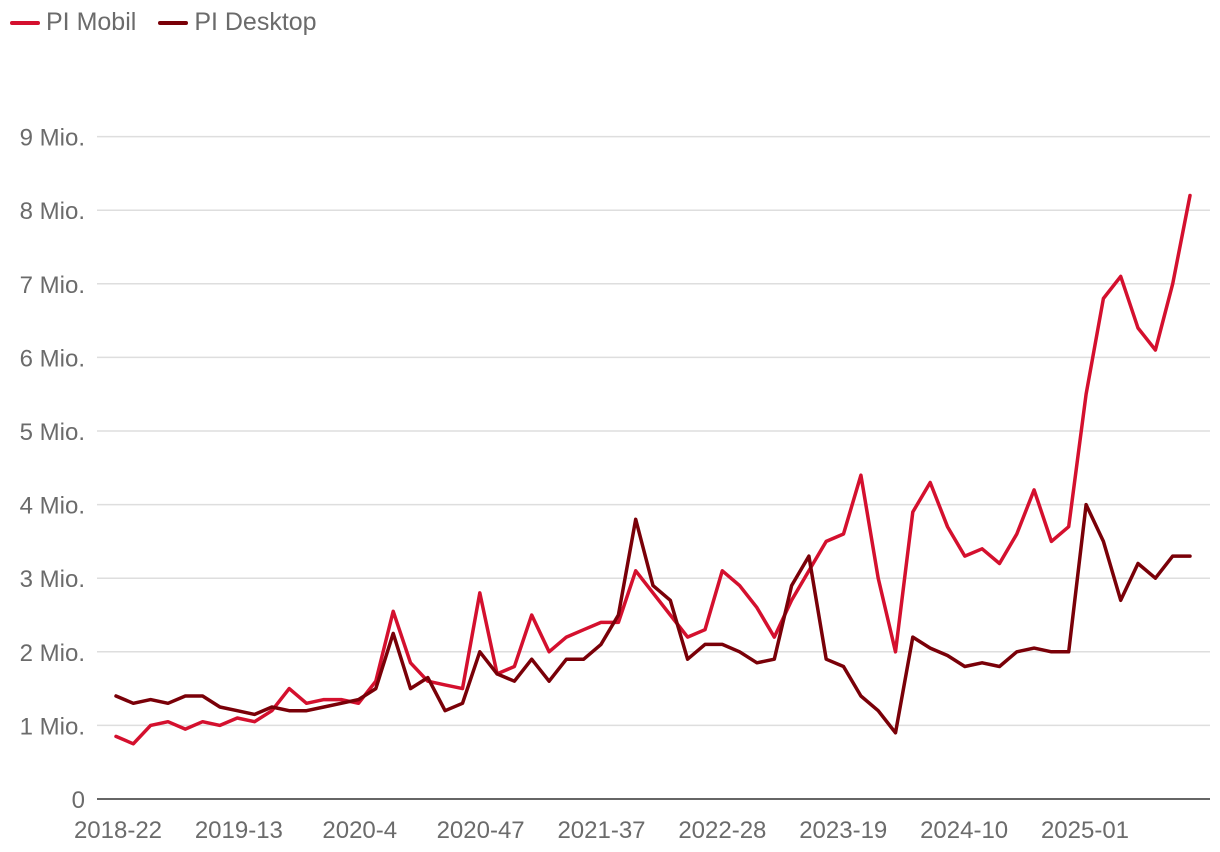 This screenshot has height=852, width=1220. What do you see at coordinates (1085, 830) in the screenshot?
I see `x-tick-label: 2025-01` at bounding box center [1085, 830].